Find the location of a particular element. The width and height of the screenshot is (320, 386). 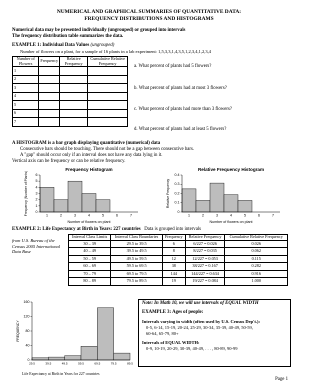

cell: 5 is located at coordinates (25, 105).